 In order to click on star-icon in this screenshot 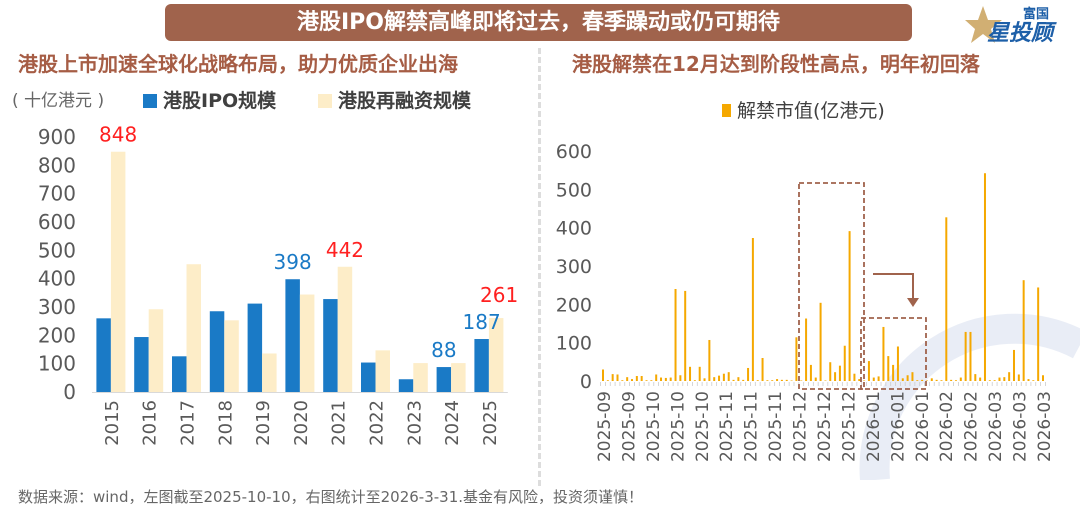, I will do `click(983, 24)`.